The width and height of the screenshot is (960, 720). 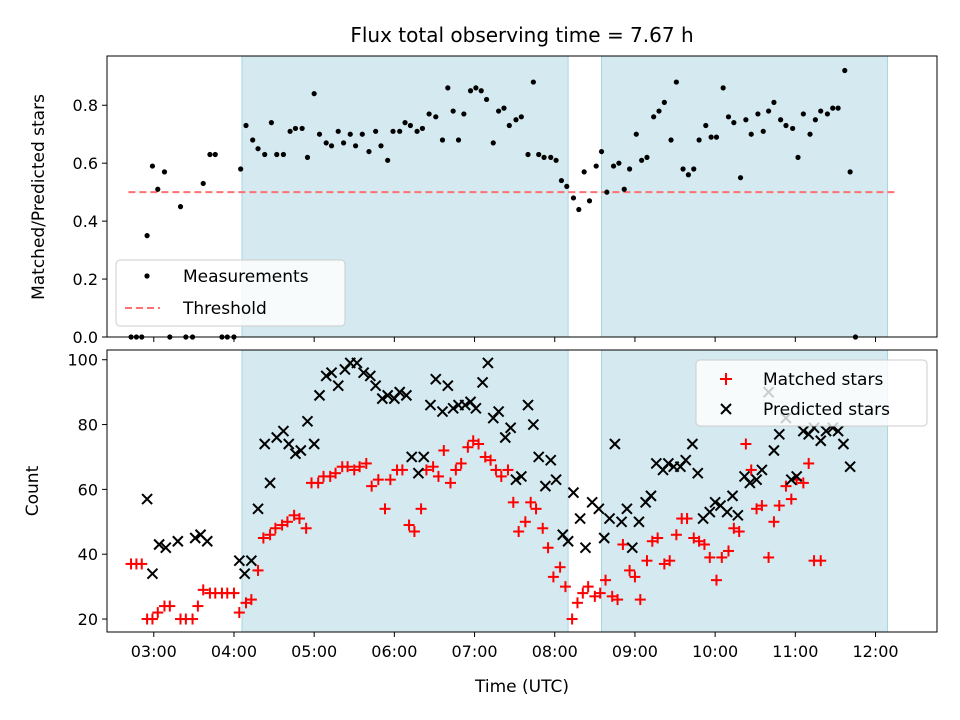 I want to click on y-tick-label: 0.2, so click(x=85, y=279).